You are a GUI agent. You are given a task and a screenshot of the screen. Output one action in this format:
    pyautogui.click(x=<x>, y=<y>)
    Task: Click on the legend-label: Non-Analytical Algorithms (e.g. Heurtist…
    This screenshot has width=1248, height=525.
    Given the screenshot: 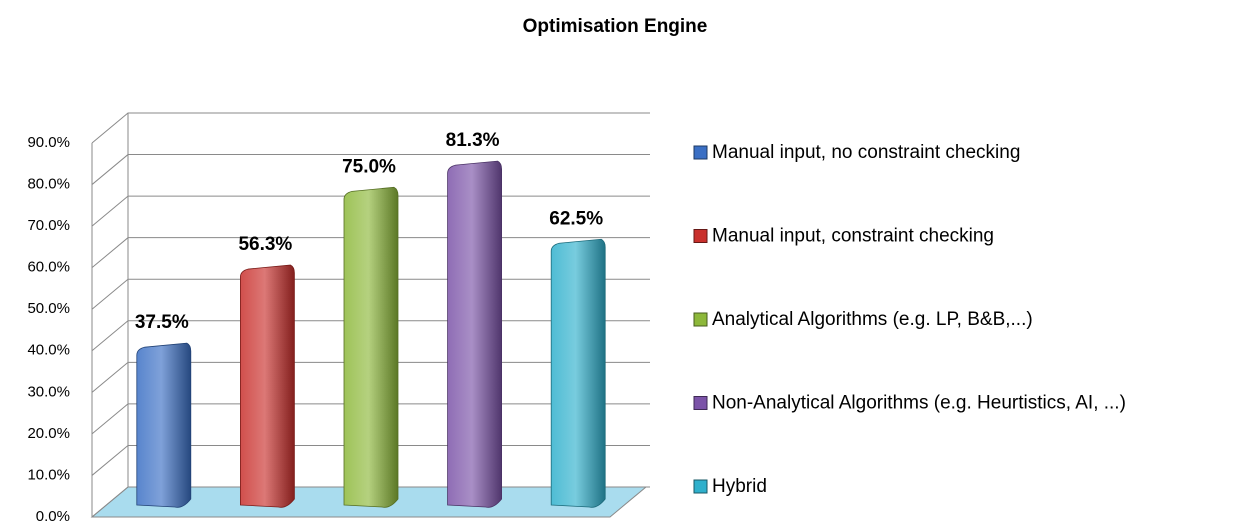 What is the action you would take?
    pyautogui.click(x=919, y=403)
    